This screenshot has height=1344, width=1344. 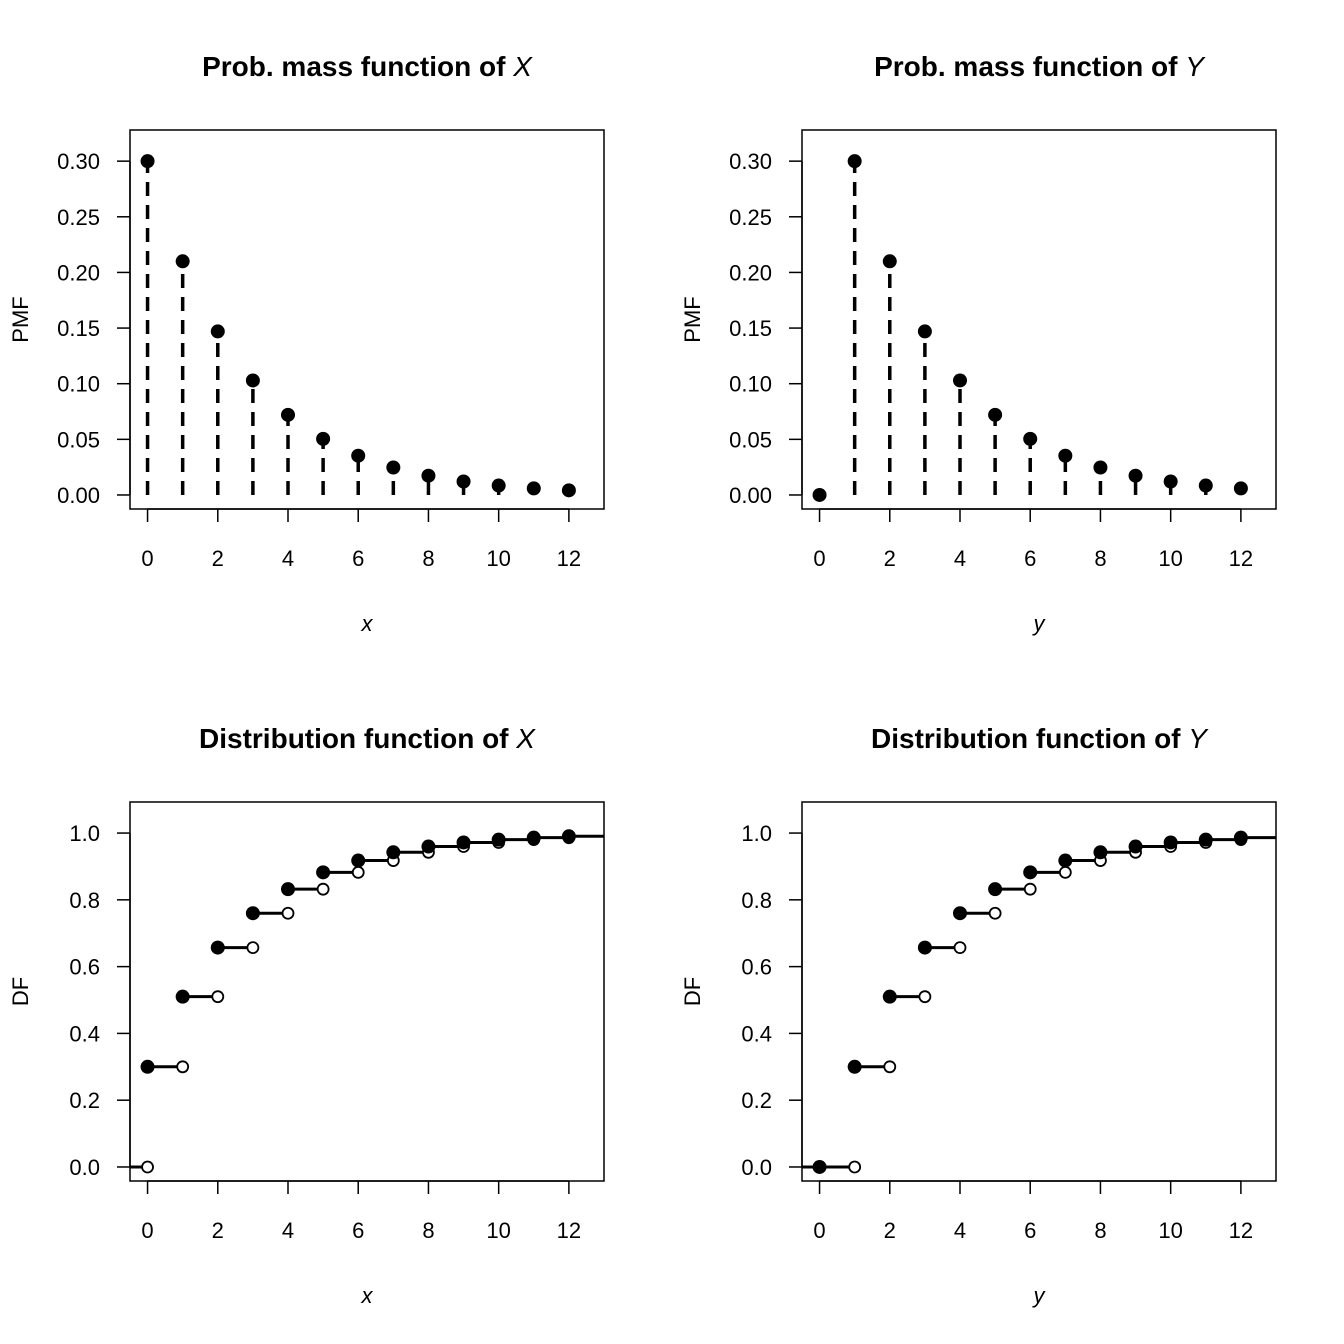 What do you see at coordinates (1170, 1230) in the screenshot?
I see `x-tick-label: 10` at bounding box center [1170, 1230].